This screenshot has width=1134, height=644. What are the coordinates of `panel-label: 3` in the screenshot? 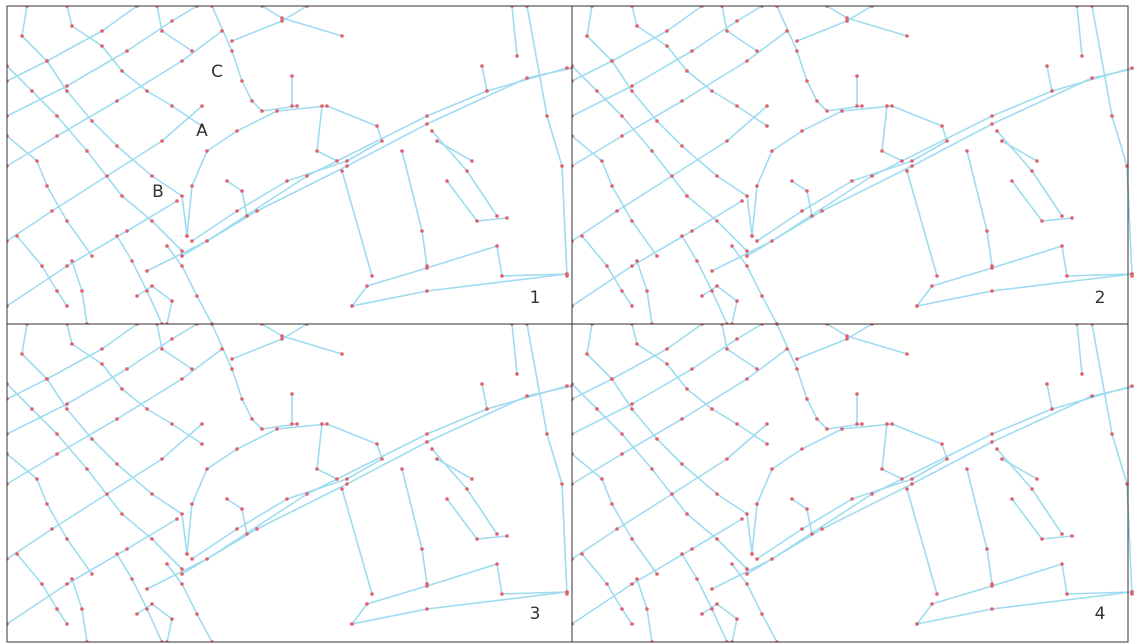 It's located at (535, 614).